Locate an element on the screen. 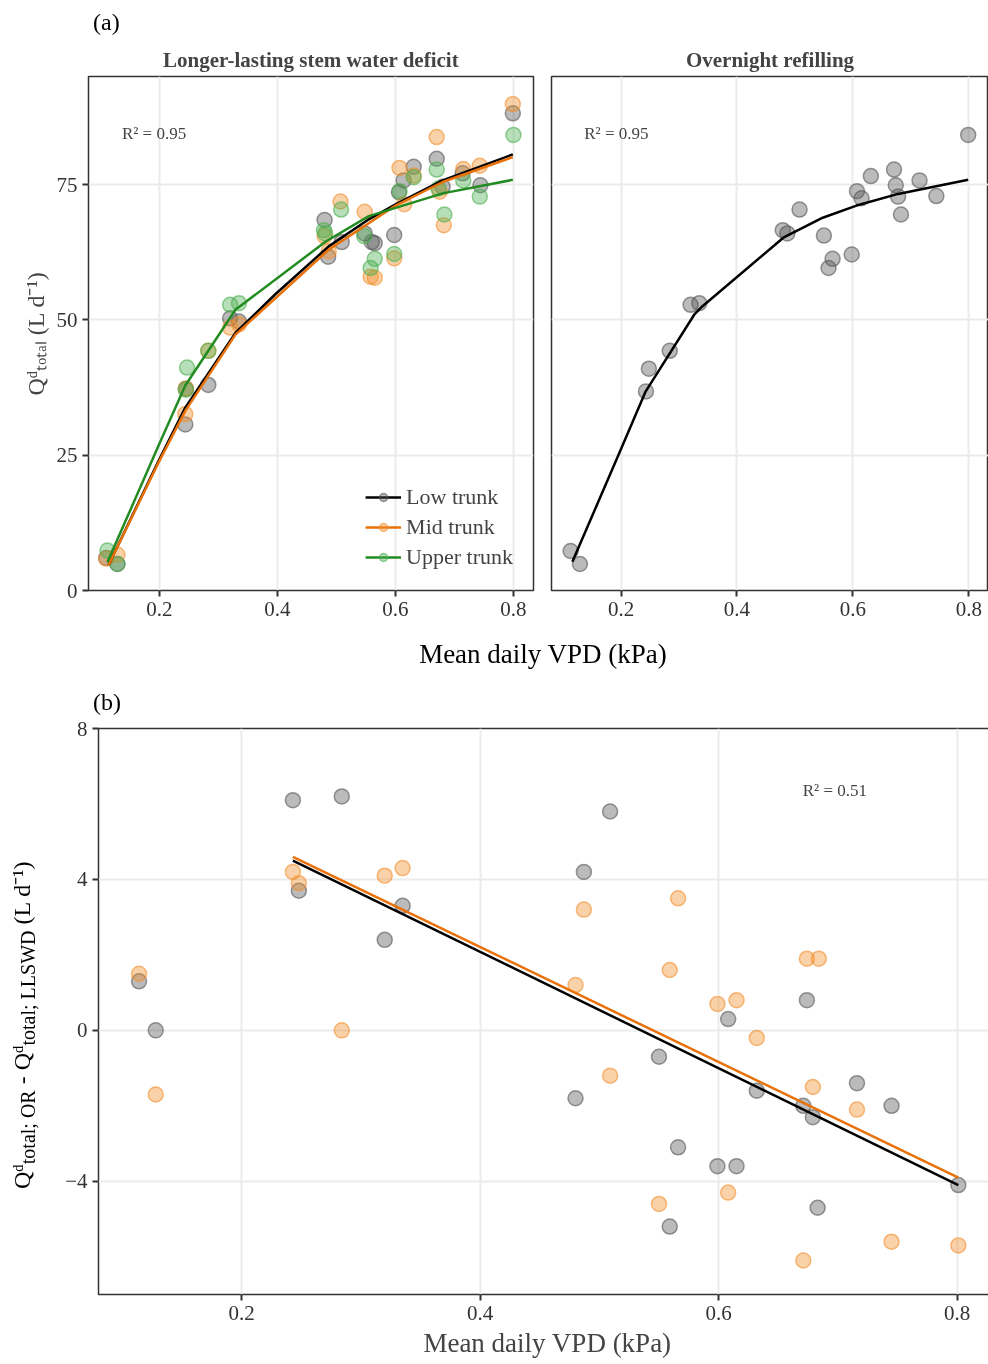 This screenshot has width=988, height=1364. text: (b) is located at coordinates (107, 702).